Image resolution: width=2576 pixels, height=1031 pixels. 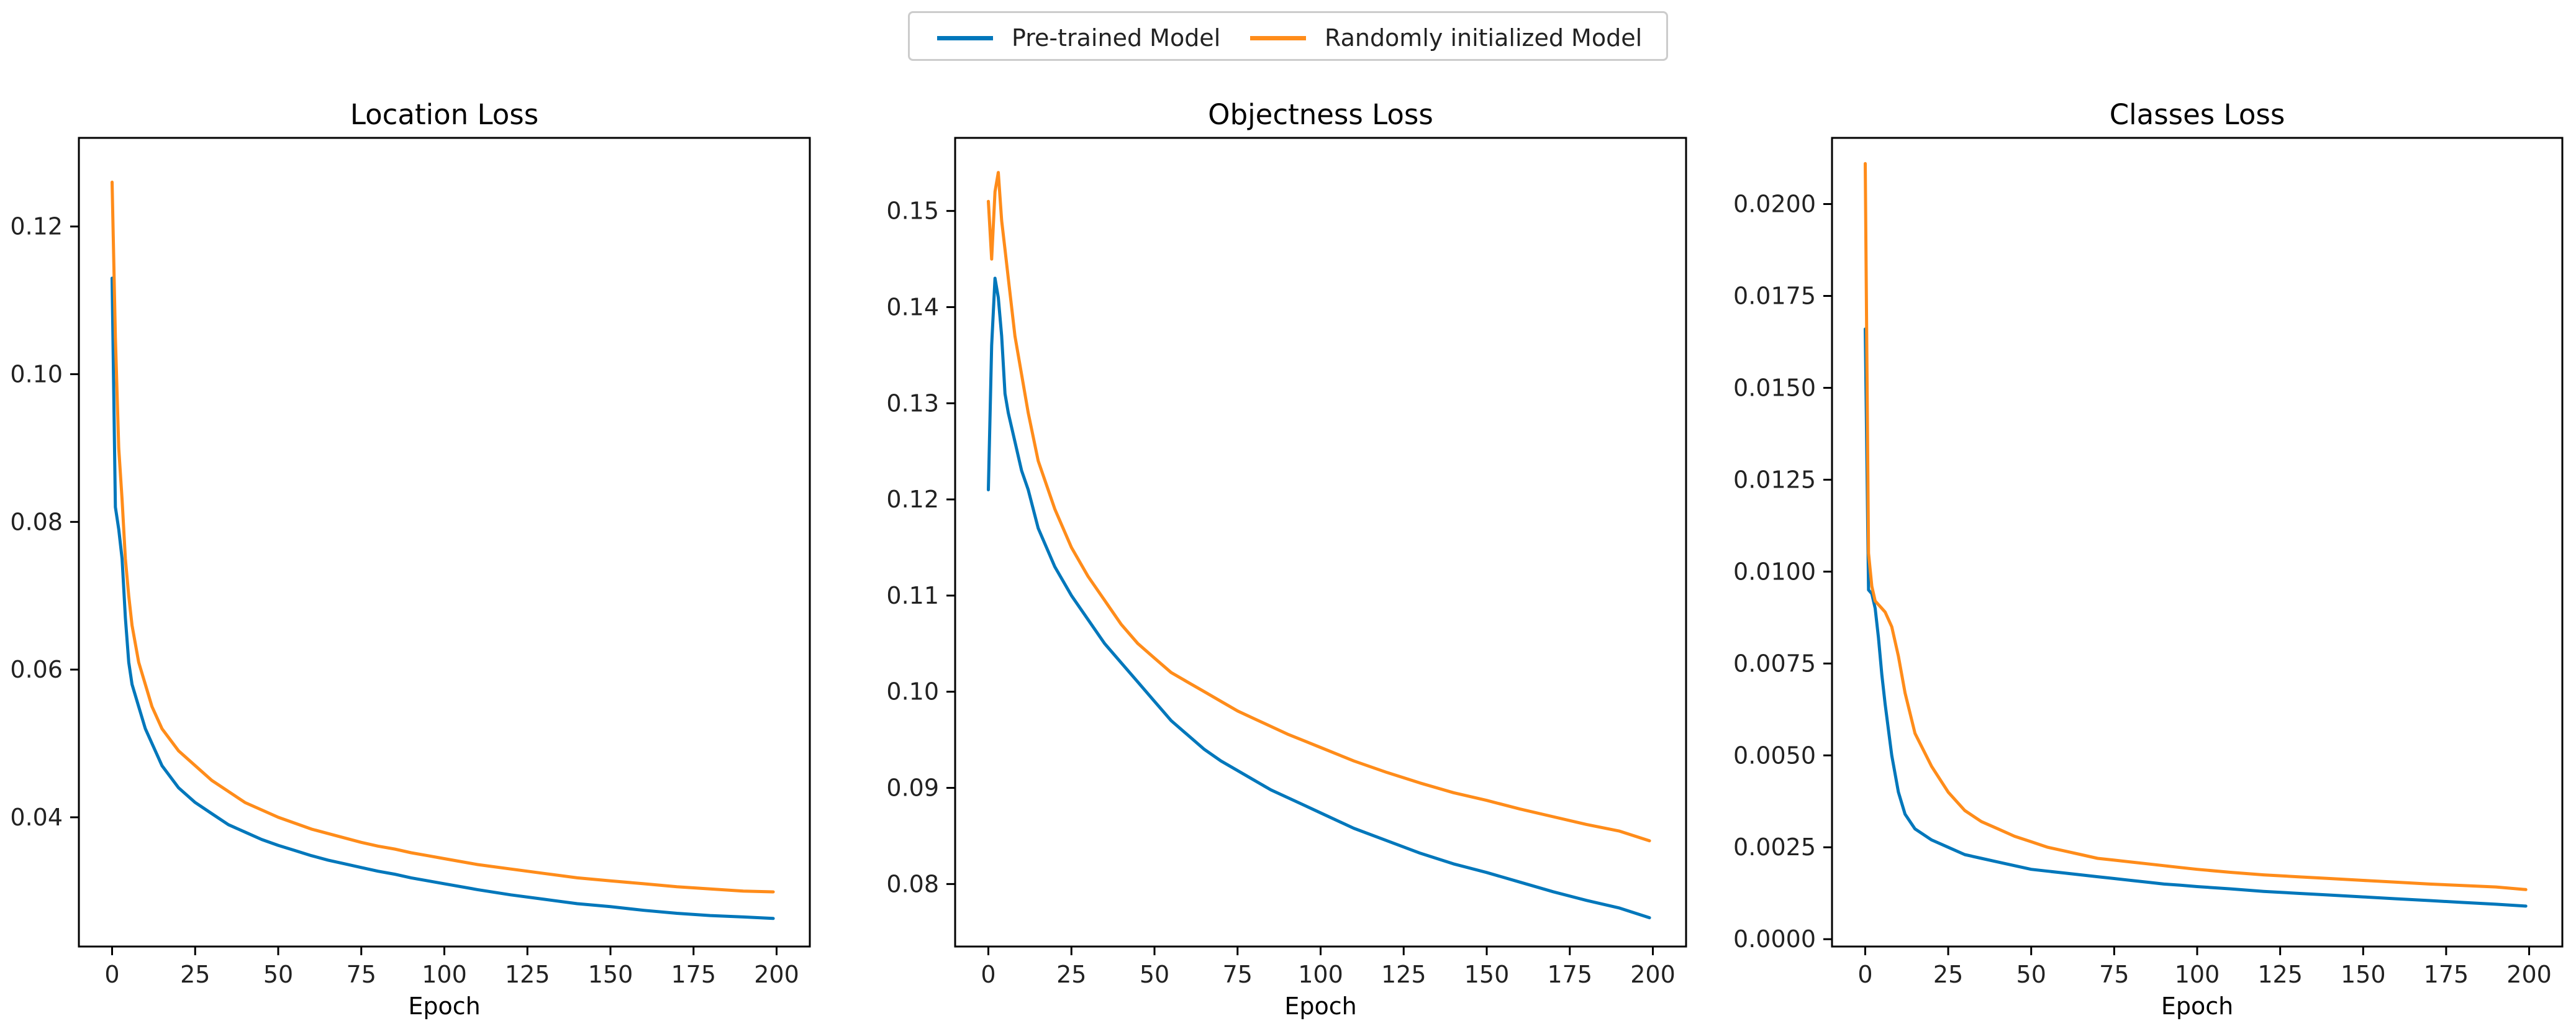 What do you see at coordinates (912, 403) in the screenshot?
I see `y-tick-label-5: 0.13` at bounding box center [912, 403].